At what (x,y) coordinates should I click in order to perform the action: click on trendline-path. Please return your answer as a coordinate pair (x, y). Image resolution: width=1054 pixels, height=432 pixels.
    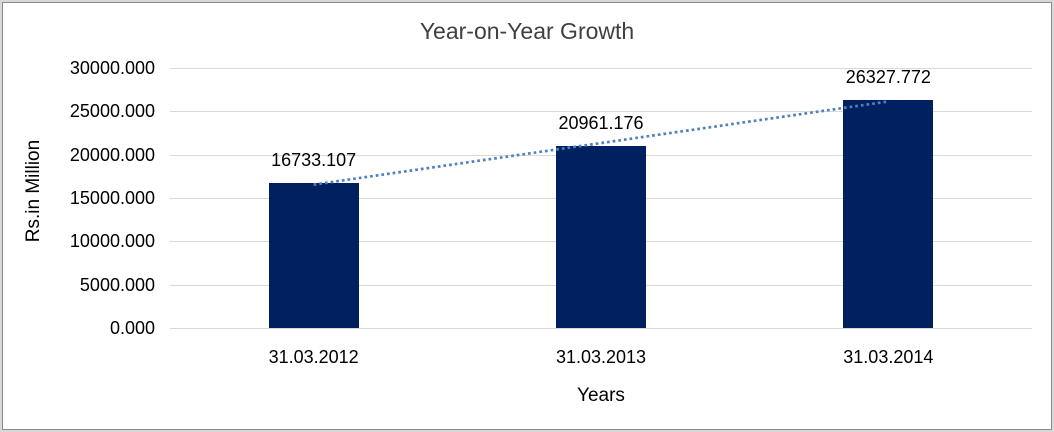
    Looking at the image, I should click on (601, 143).